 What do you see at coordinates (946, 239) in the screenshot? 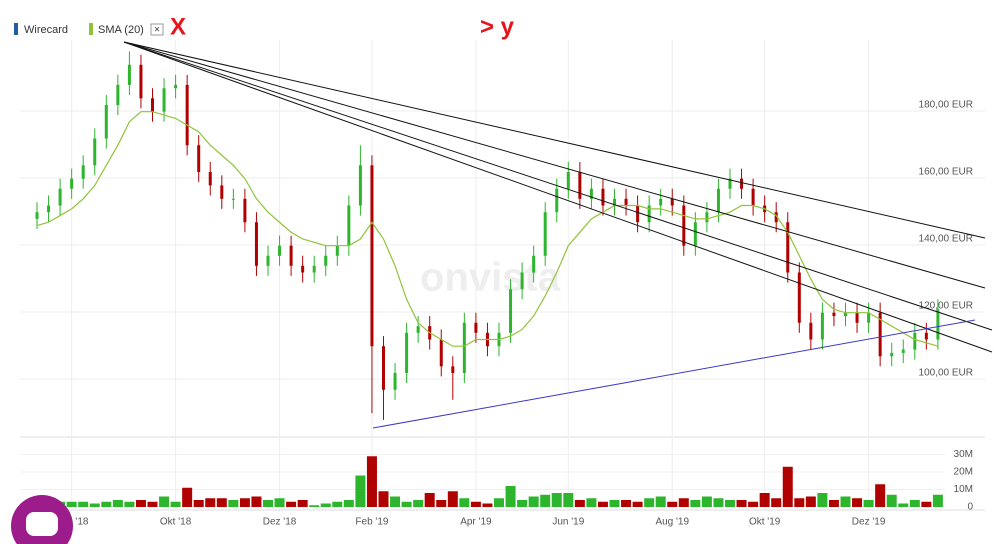
I see `y-tick-label: 140,00 EUR` at bounding box center [946, 239].